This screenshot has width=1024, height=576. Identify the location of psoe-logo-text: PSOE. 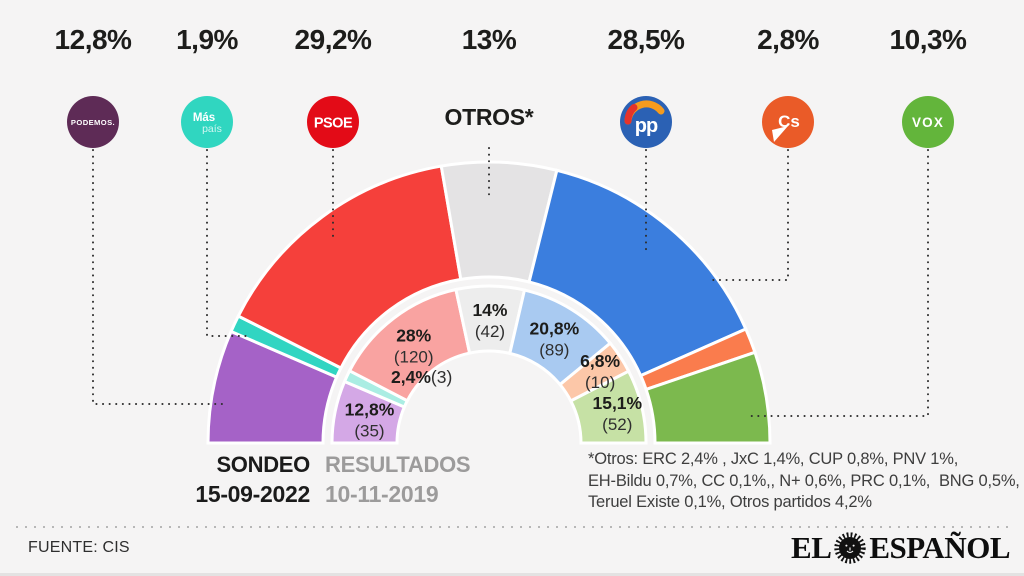
(333, 124).